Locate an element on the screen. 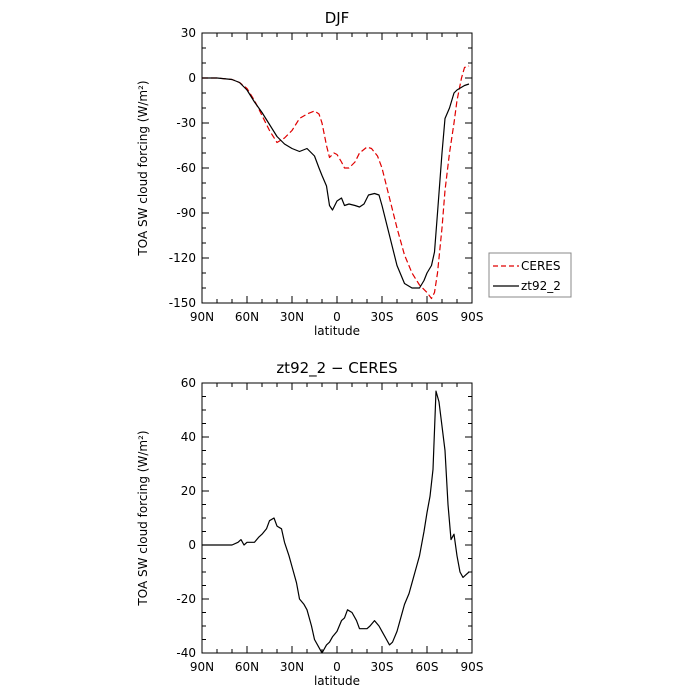 This screenshot has height=700, width=700. series-line-difference is located at coordinates (336, 522).